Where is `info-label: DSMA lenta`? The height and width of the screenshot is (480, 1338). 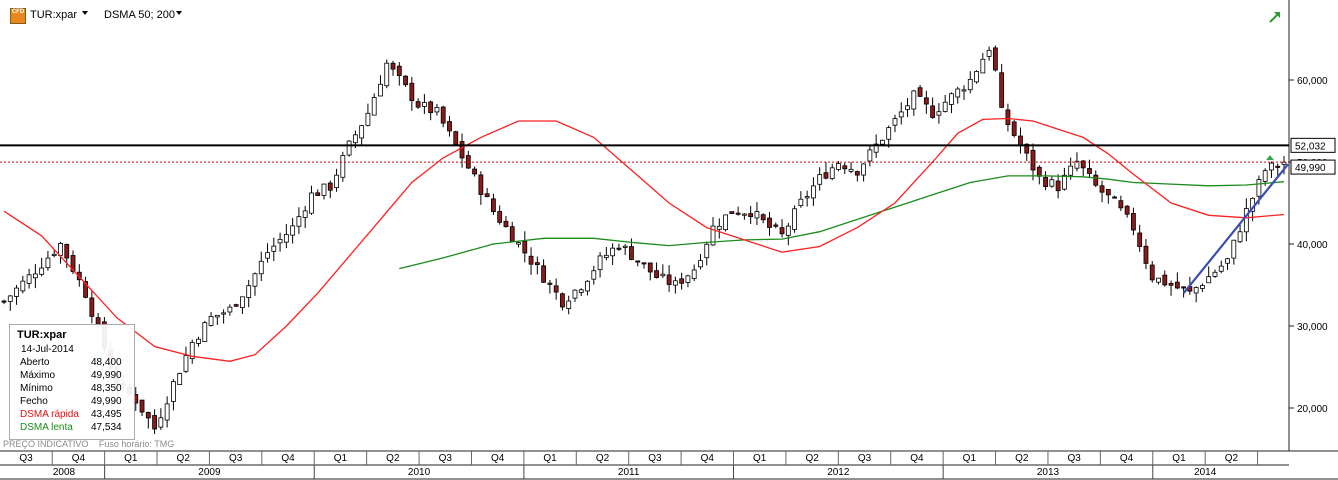
info-label: DSMA lenta is located at coordinates (46, 427).